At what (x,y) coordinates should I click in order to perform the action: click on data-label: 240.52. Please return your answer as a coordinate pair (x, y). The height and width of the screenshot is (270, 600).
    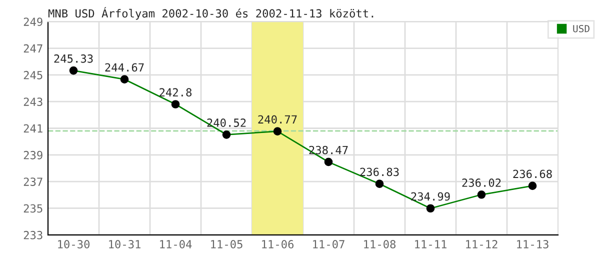
    Looking at the image, I should click on (226, 122).